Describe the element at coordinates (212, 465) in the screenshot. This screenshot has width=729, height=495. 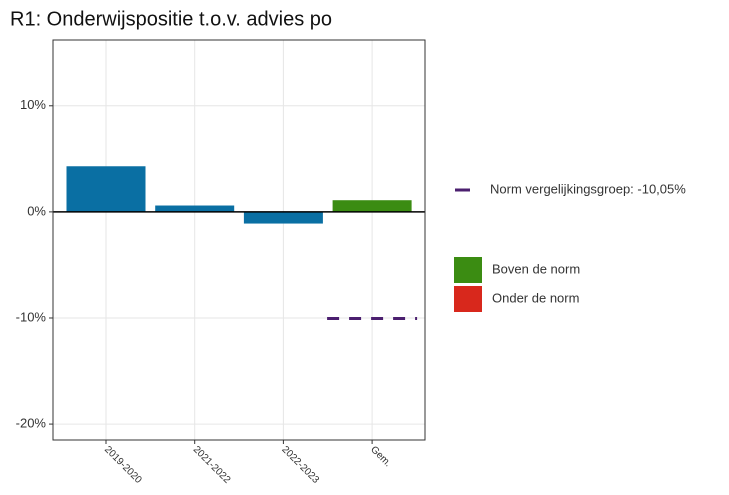
I see `x-tick-label: 2021-2022` at that location.